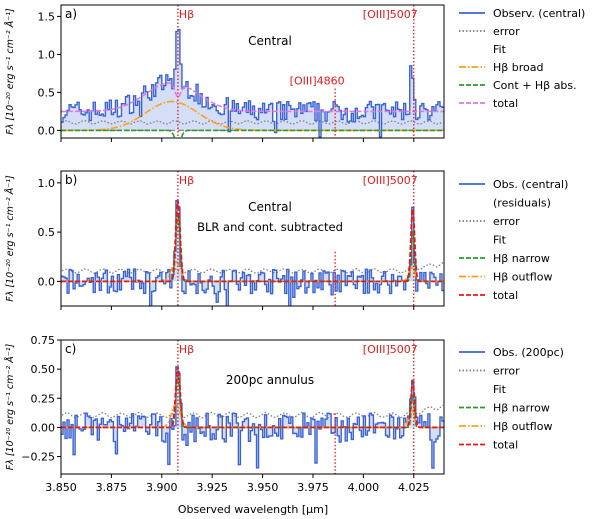 This screenshot has width=598, height=519. I want to click on y-tick-label: −0.25, so click(38, 457).